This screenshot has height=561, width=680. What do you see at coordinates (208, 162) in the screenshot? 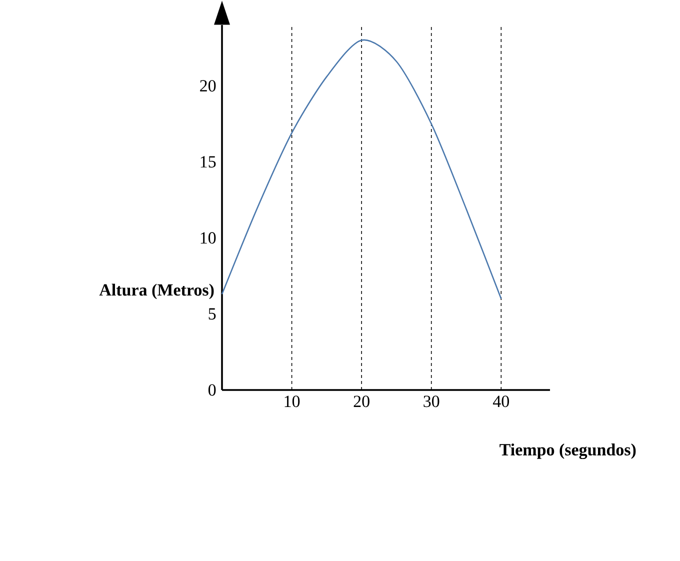
I see `y-tick-label: 15` at bounding box center [208, 162].